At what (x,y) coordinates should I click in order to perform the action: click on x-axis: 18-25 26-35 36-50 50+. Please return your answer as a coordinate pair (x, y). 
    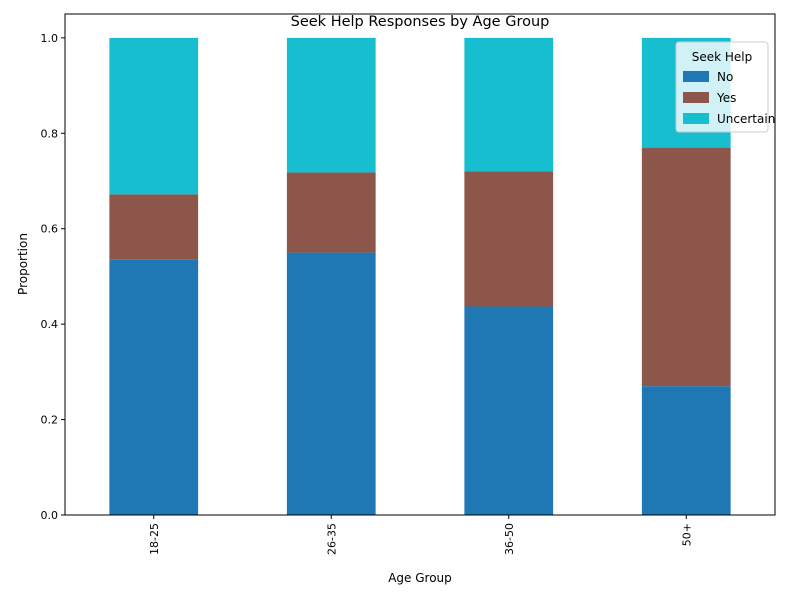
    Looking at the image, I should click on (420, 535).